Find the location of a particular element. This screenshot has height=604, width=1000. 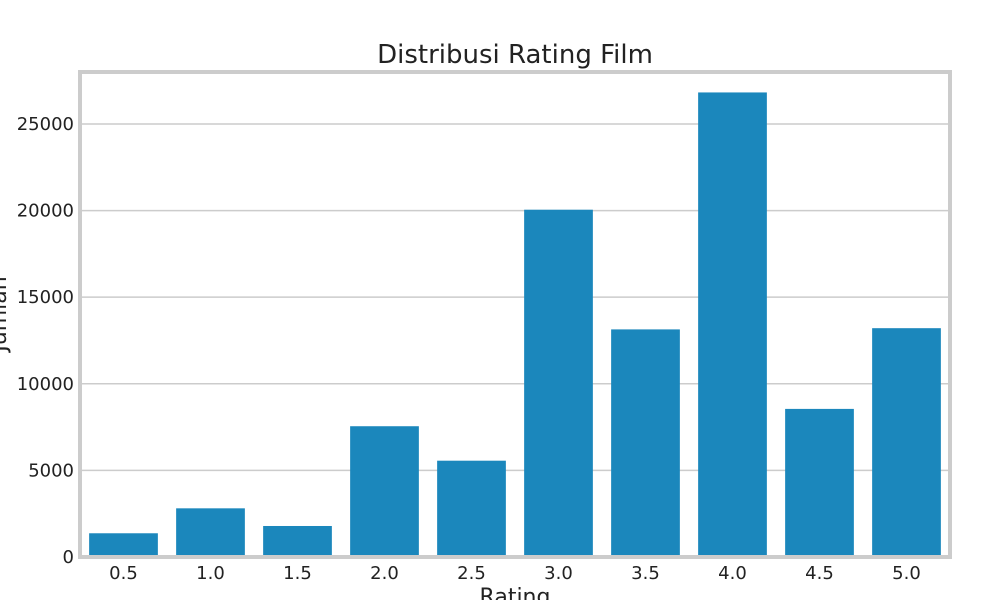

bar-rating-2.0 is located at coordinates (384, 491).